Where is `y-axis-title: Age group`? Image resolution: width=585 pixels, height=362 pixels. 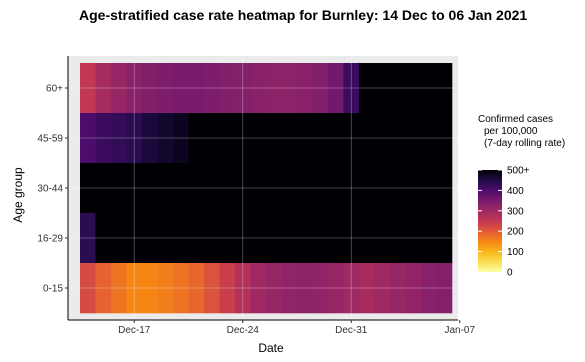 y-axis-title: Age group is located at coordinates (18, 195).